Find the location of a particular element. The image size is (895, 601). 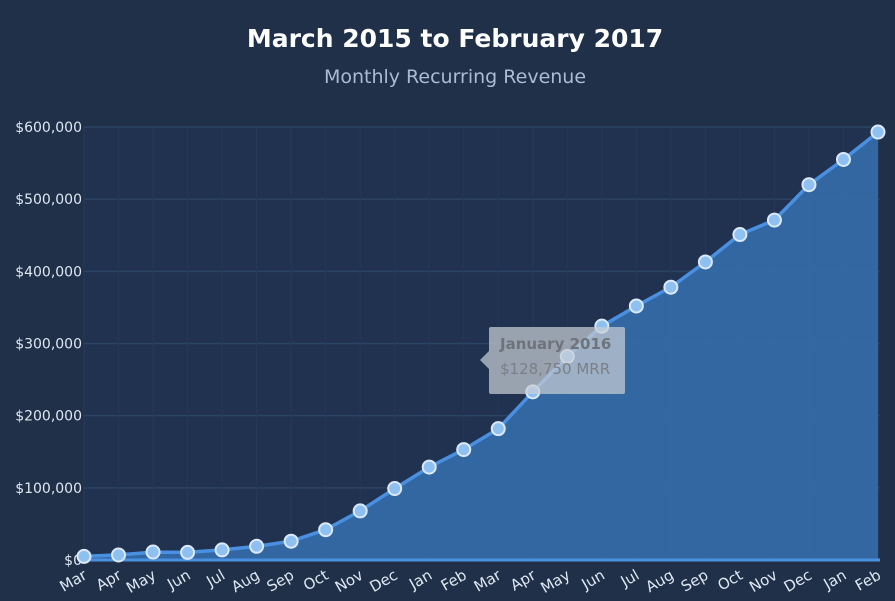

data-point-tooltip: January 2016 $128,750 MRR is located at coordinates (552, 360).